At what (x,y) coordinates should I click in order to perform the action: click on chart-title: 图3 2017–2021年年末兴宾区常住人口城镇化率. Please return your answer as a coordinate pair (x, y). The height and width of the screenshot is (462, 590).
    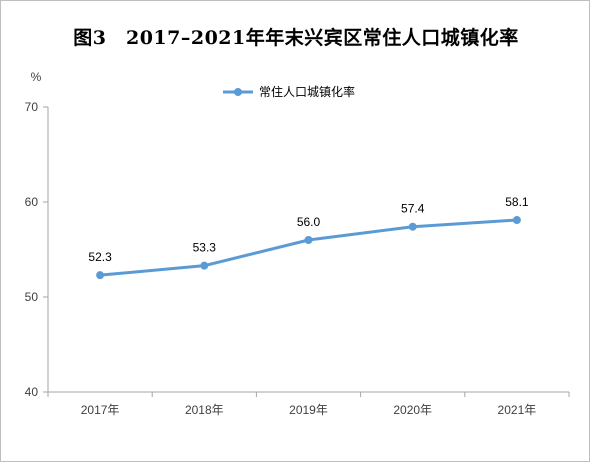
    Looking at the image, I should click on (296, 38).